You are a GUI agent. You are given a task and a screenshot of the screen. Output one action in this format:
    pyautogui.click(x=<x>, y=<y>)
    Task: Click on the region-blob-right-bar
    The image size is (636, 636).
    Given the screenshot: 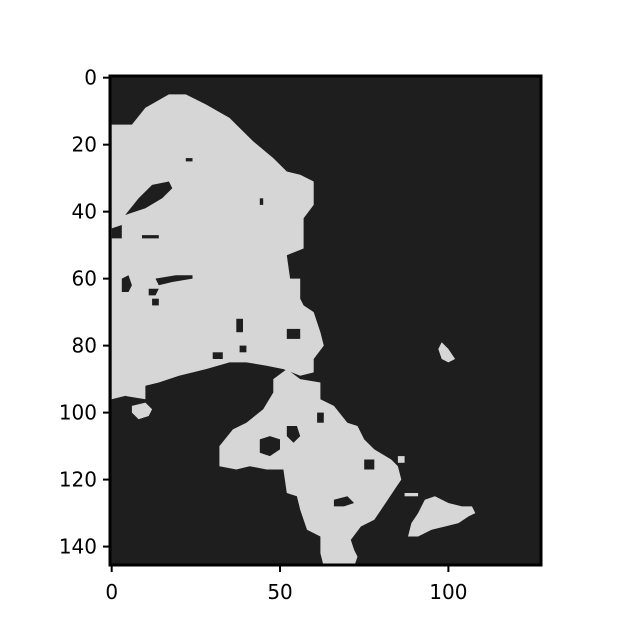 What is the action you would take?
    pyautogui.click(x=411, y=495)
    